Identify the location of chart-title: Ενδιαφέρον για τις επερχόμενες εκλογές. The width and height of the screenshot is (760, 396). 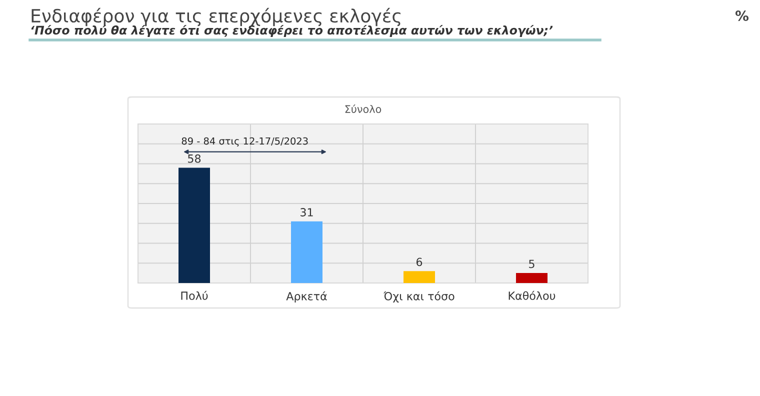
(216, 17).